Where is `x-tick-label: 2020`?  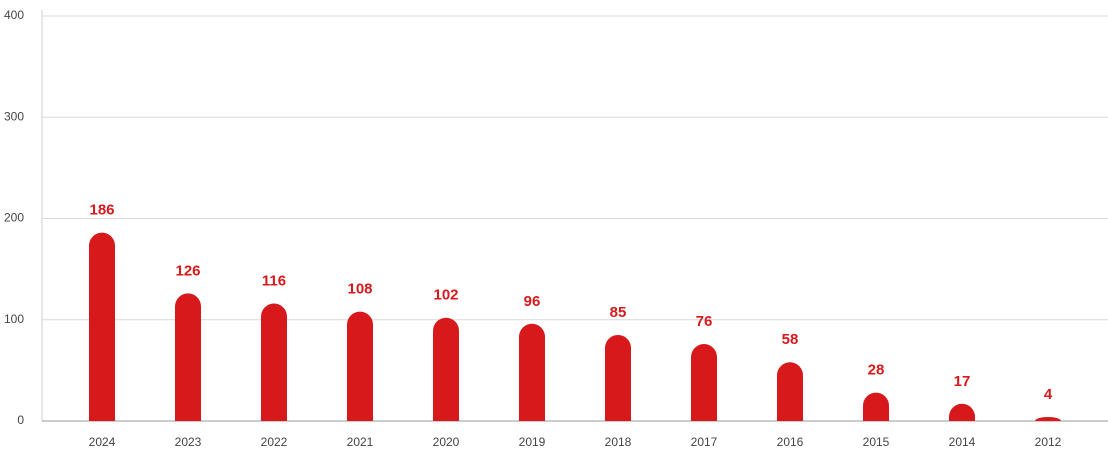
x-tick-label: 2020 is located at coordinates (446, 442).